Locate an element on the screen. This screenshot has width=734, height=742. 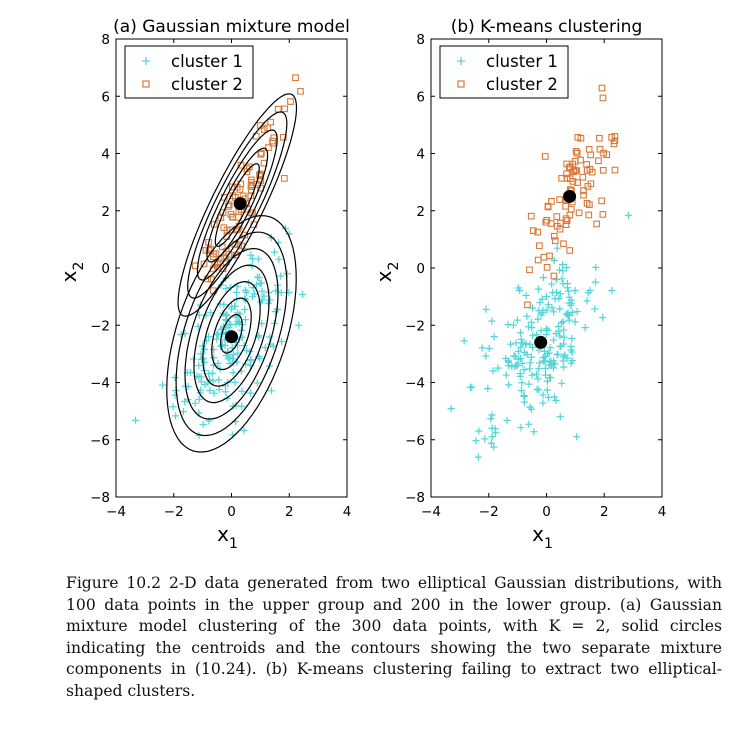
x-tick-label: −4 is located at coordinates (431, 512).